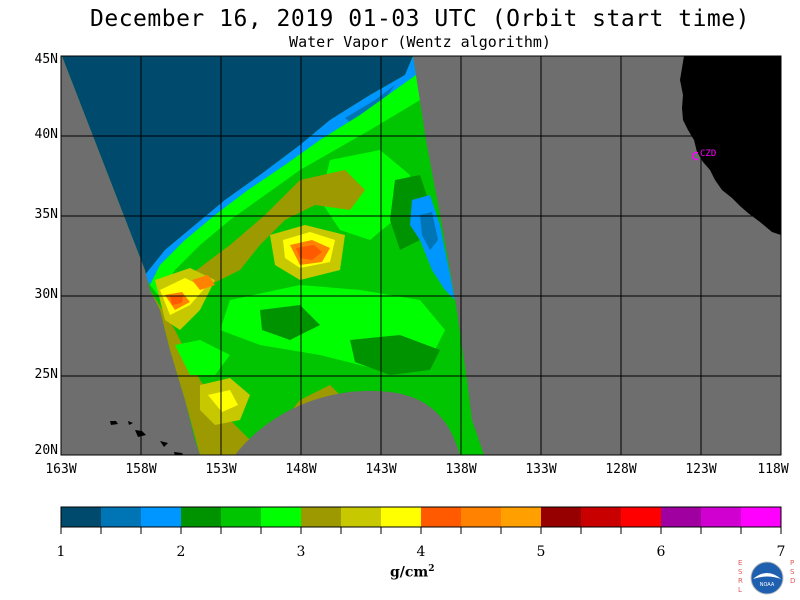 Image resolution: width=800 pixels, height=600 pixels. Describe the element at coordinates (61, 552) in the screenshot. I see `colorbar-tick-label: 1` at that location.